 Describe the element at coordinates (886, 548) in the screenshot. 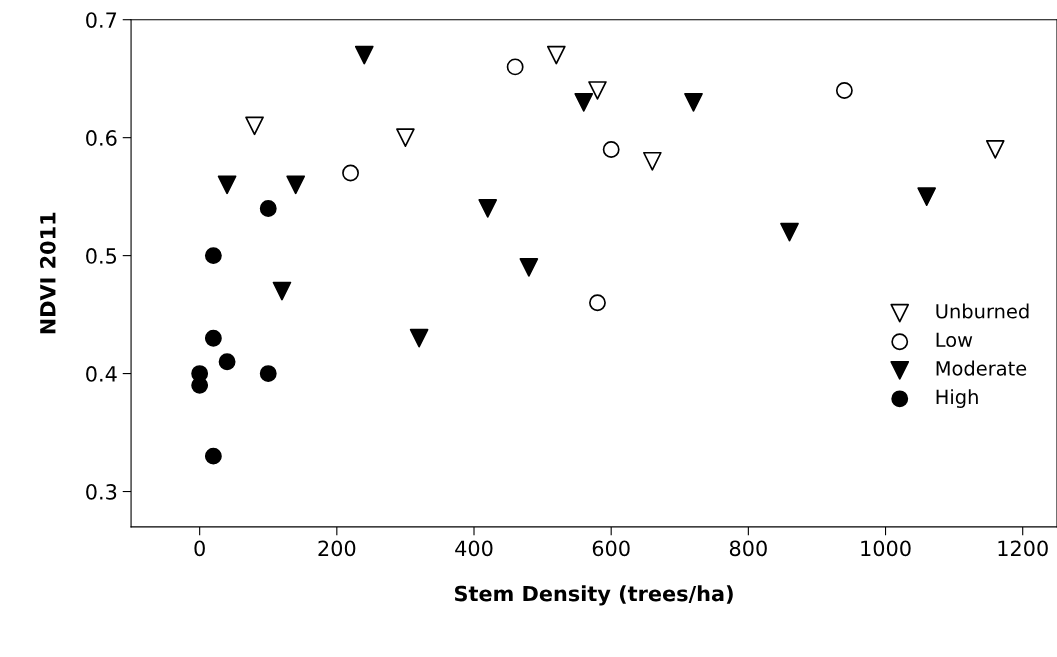

I see `x-tick-label: 1000` at that location.